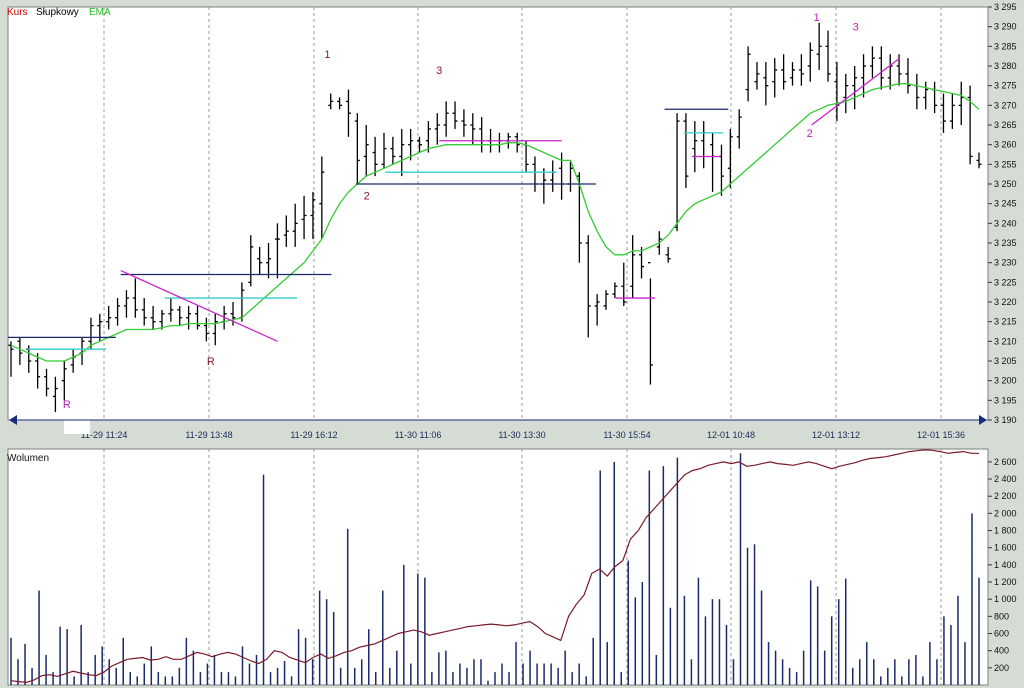  I want to click on scroll-left-arrow, so click(13, 420).